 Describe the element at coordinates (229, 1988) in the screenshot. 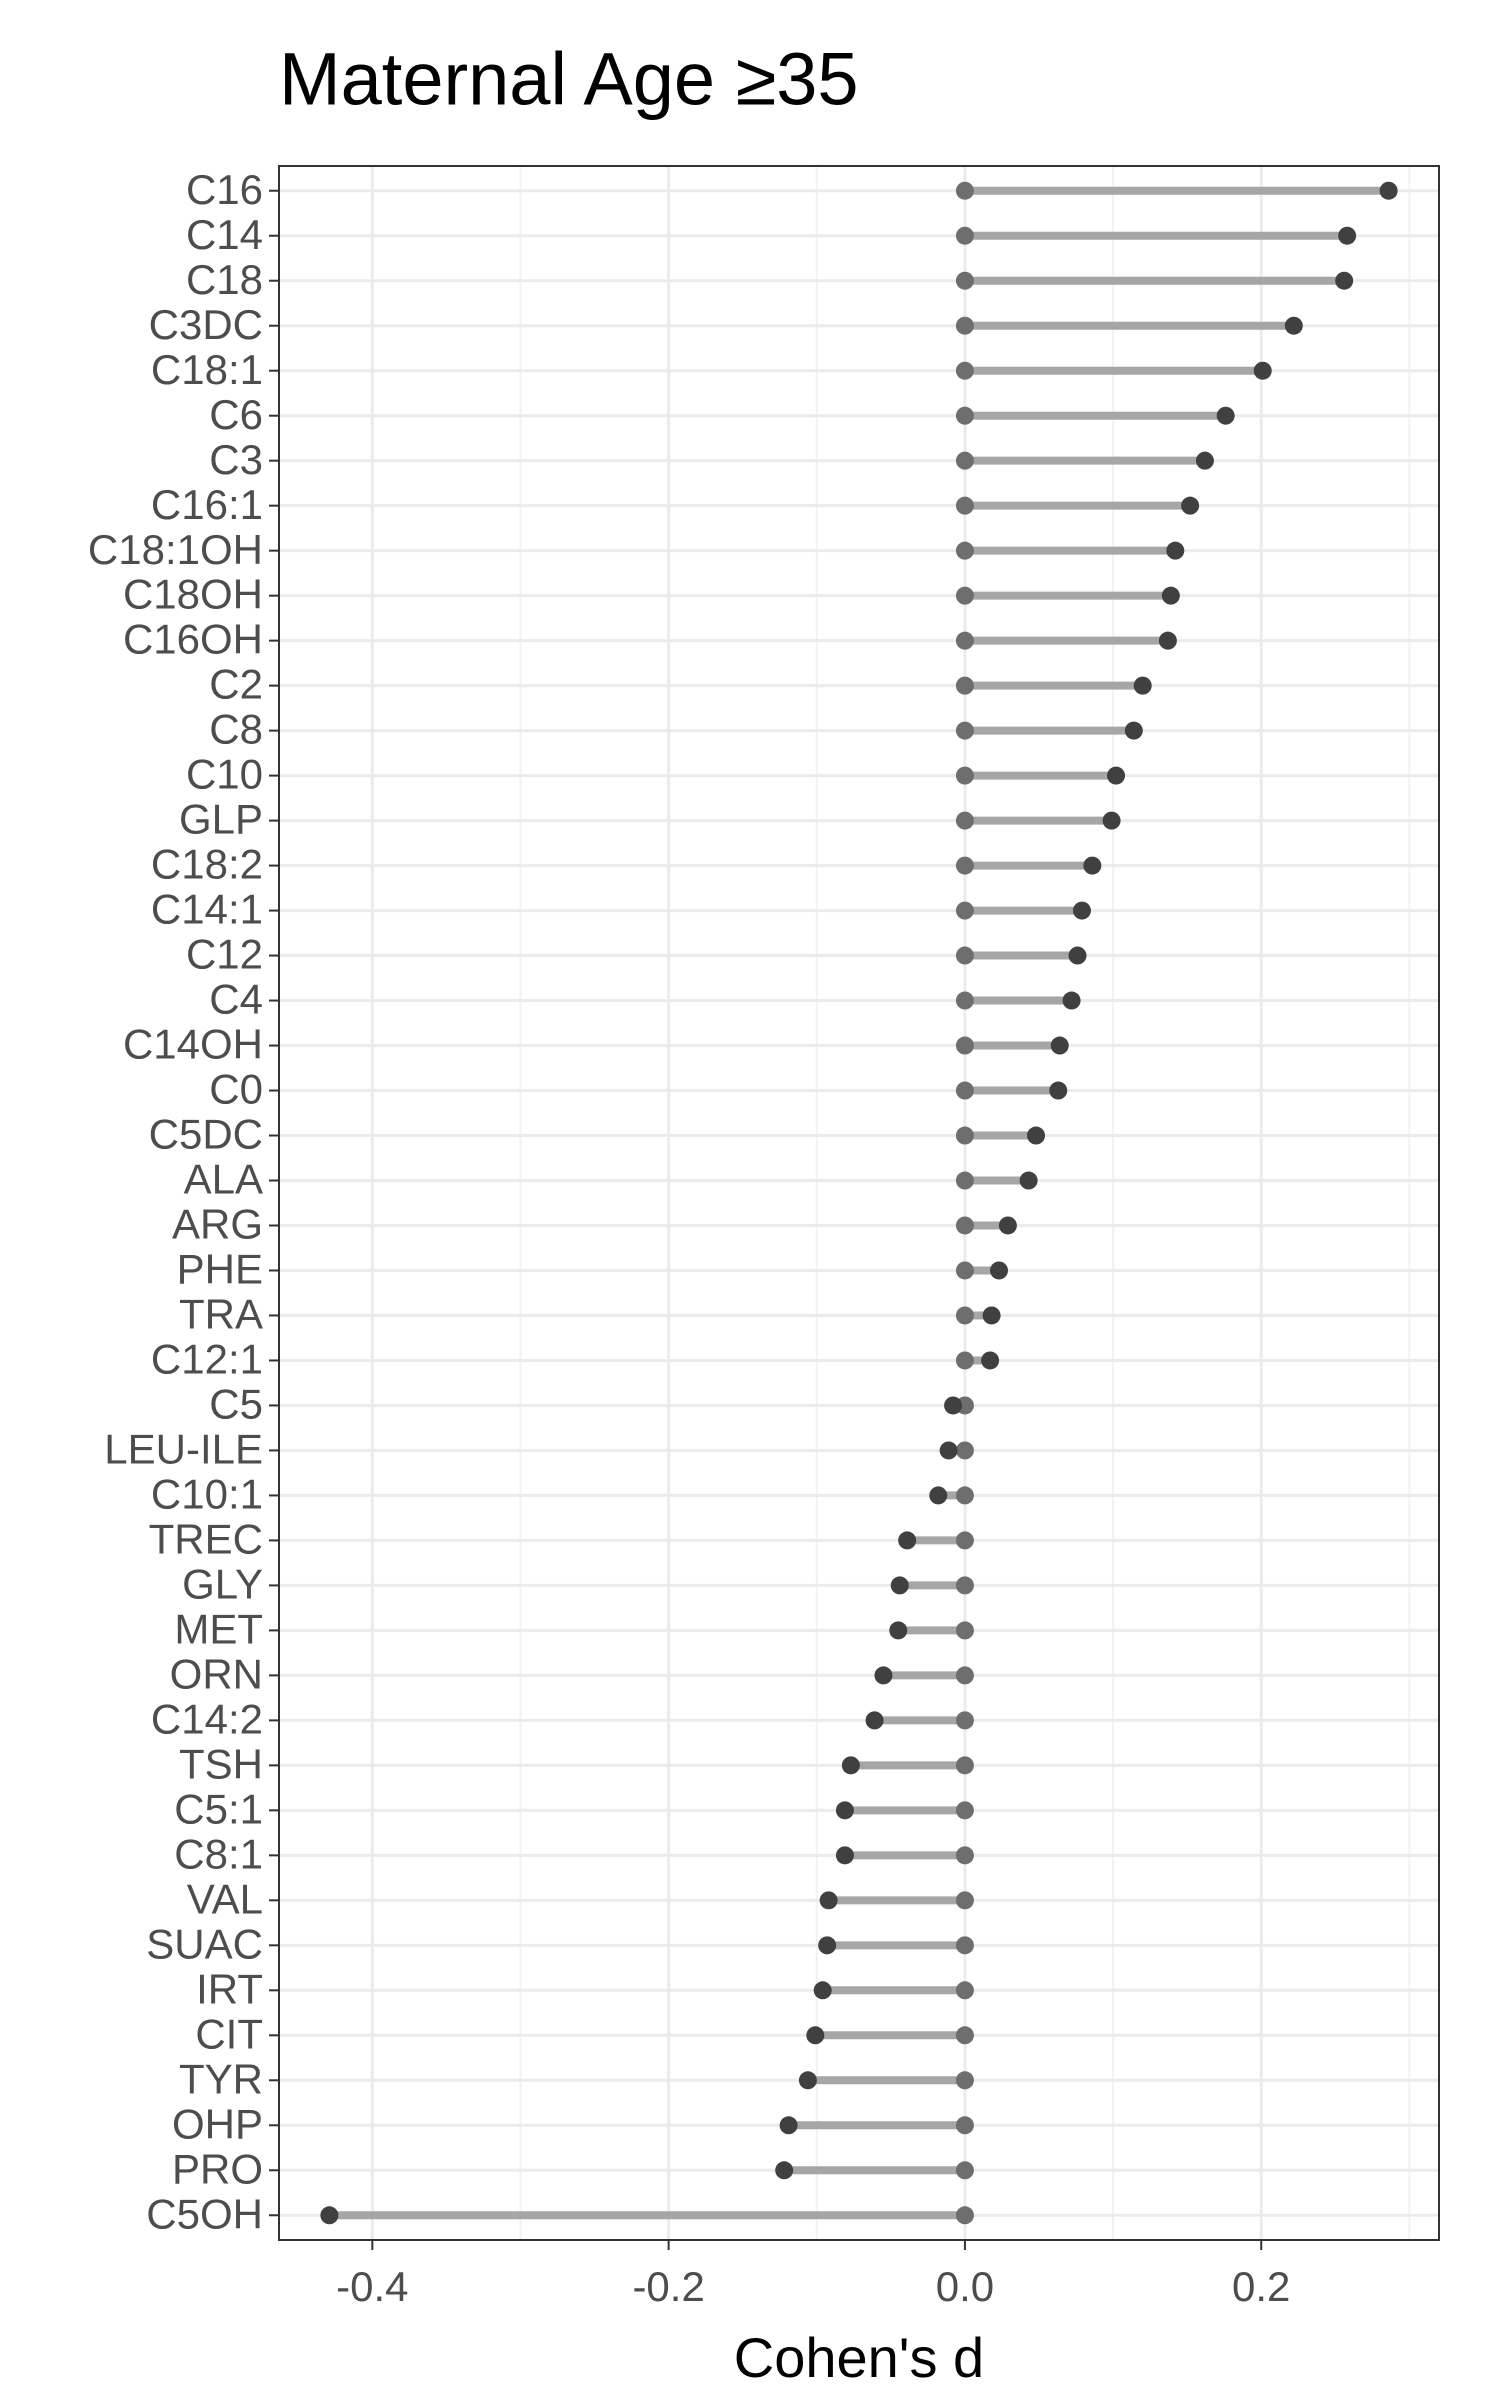

I see `y-tick-label: IRT` at that location.